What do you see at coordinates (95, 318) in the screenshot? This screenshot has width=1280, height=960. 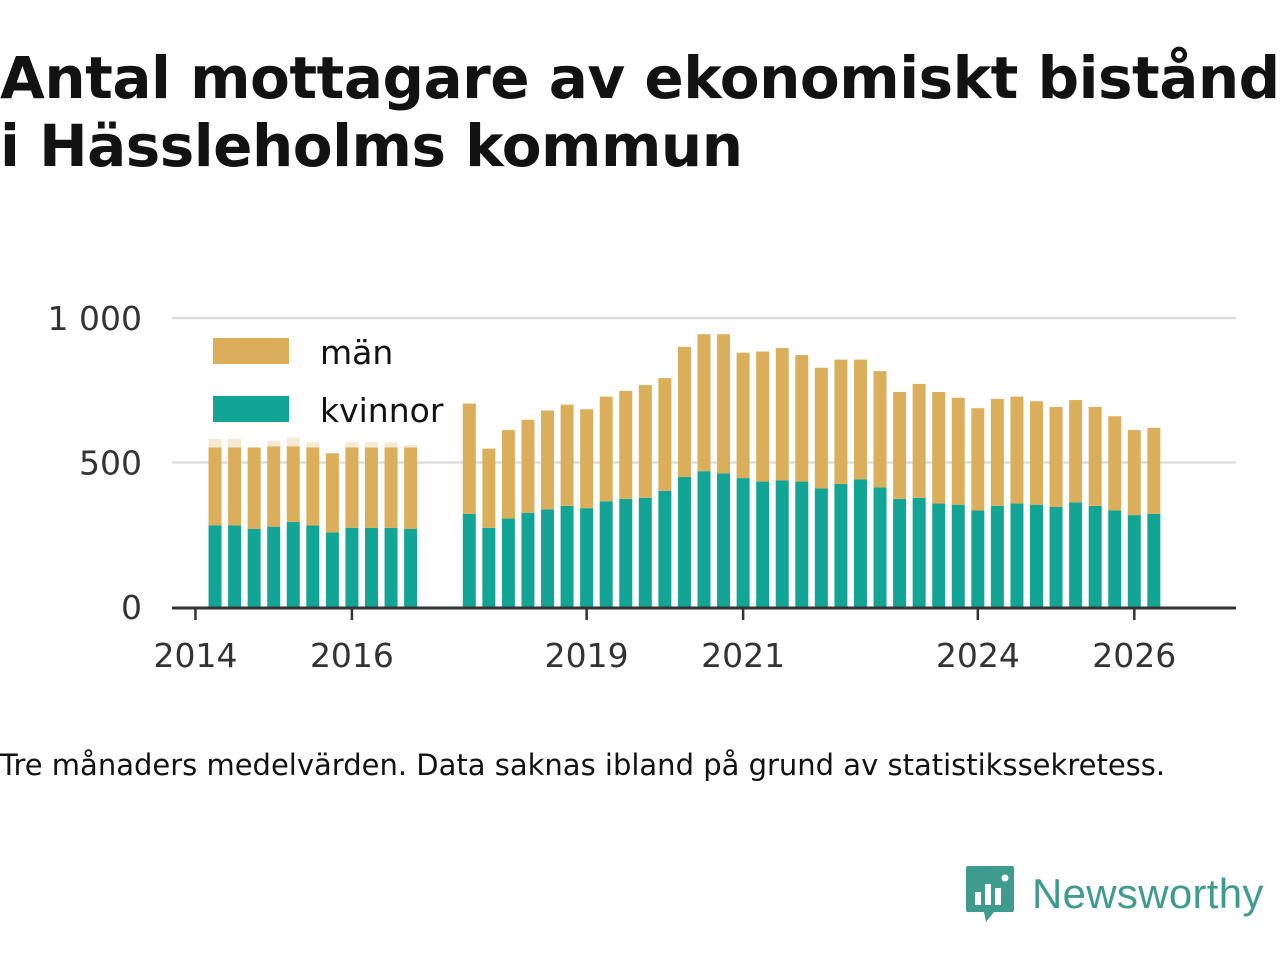 I see `y-tick-label: 1 000` at bounding box center [95, 318].